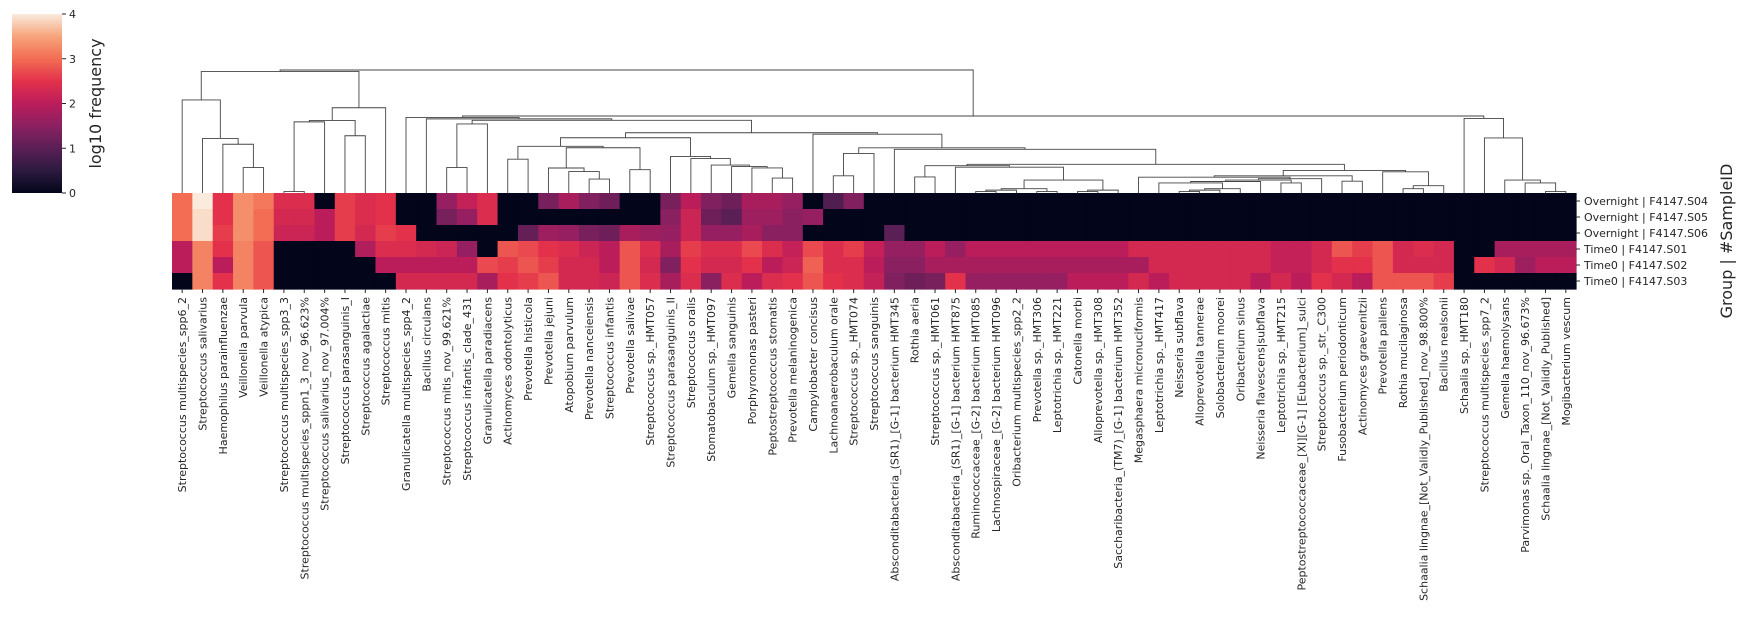 The image size is (1742, 644). Describe the element at coordinates (1220, 357) in the screenshot. I see `column-label: Solobacterium moorei` at that location.